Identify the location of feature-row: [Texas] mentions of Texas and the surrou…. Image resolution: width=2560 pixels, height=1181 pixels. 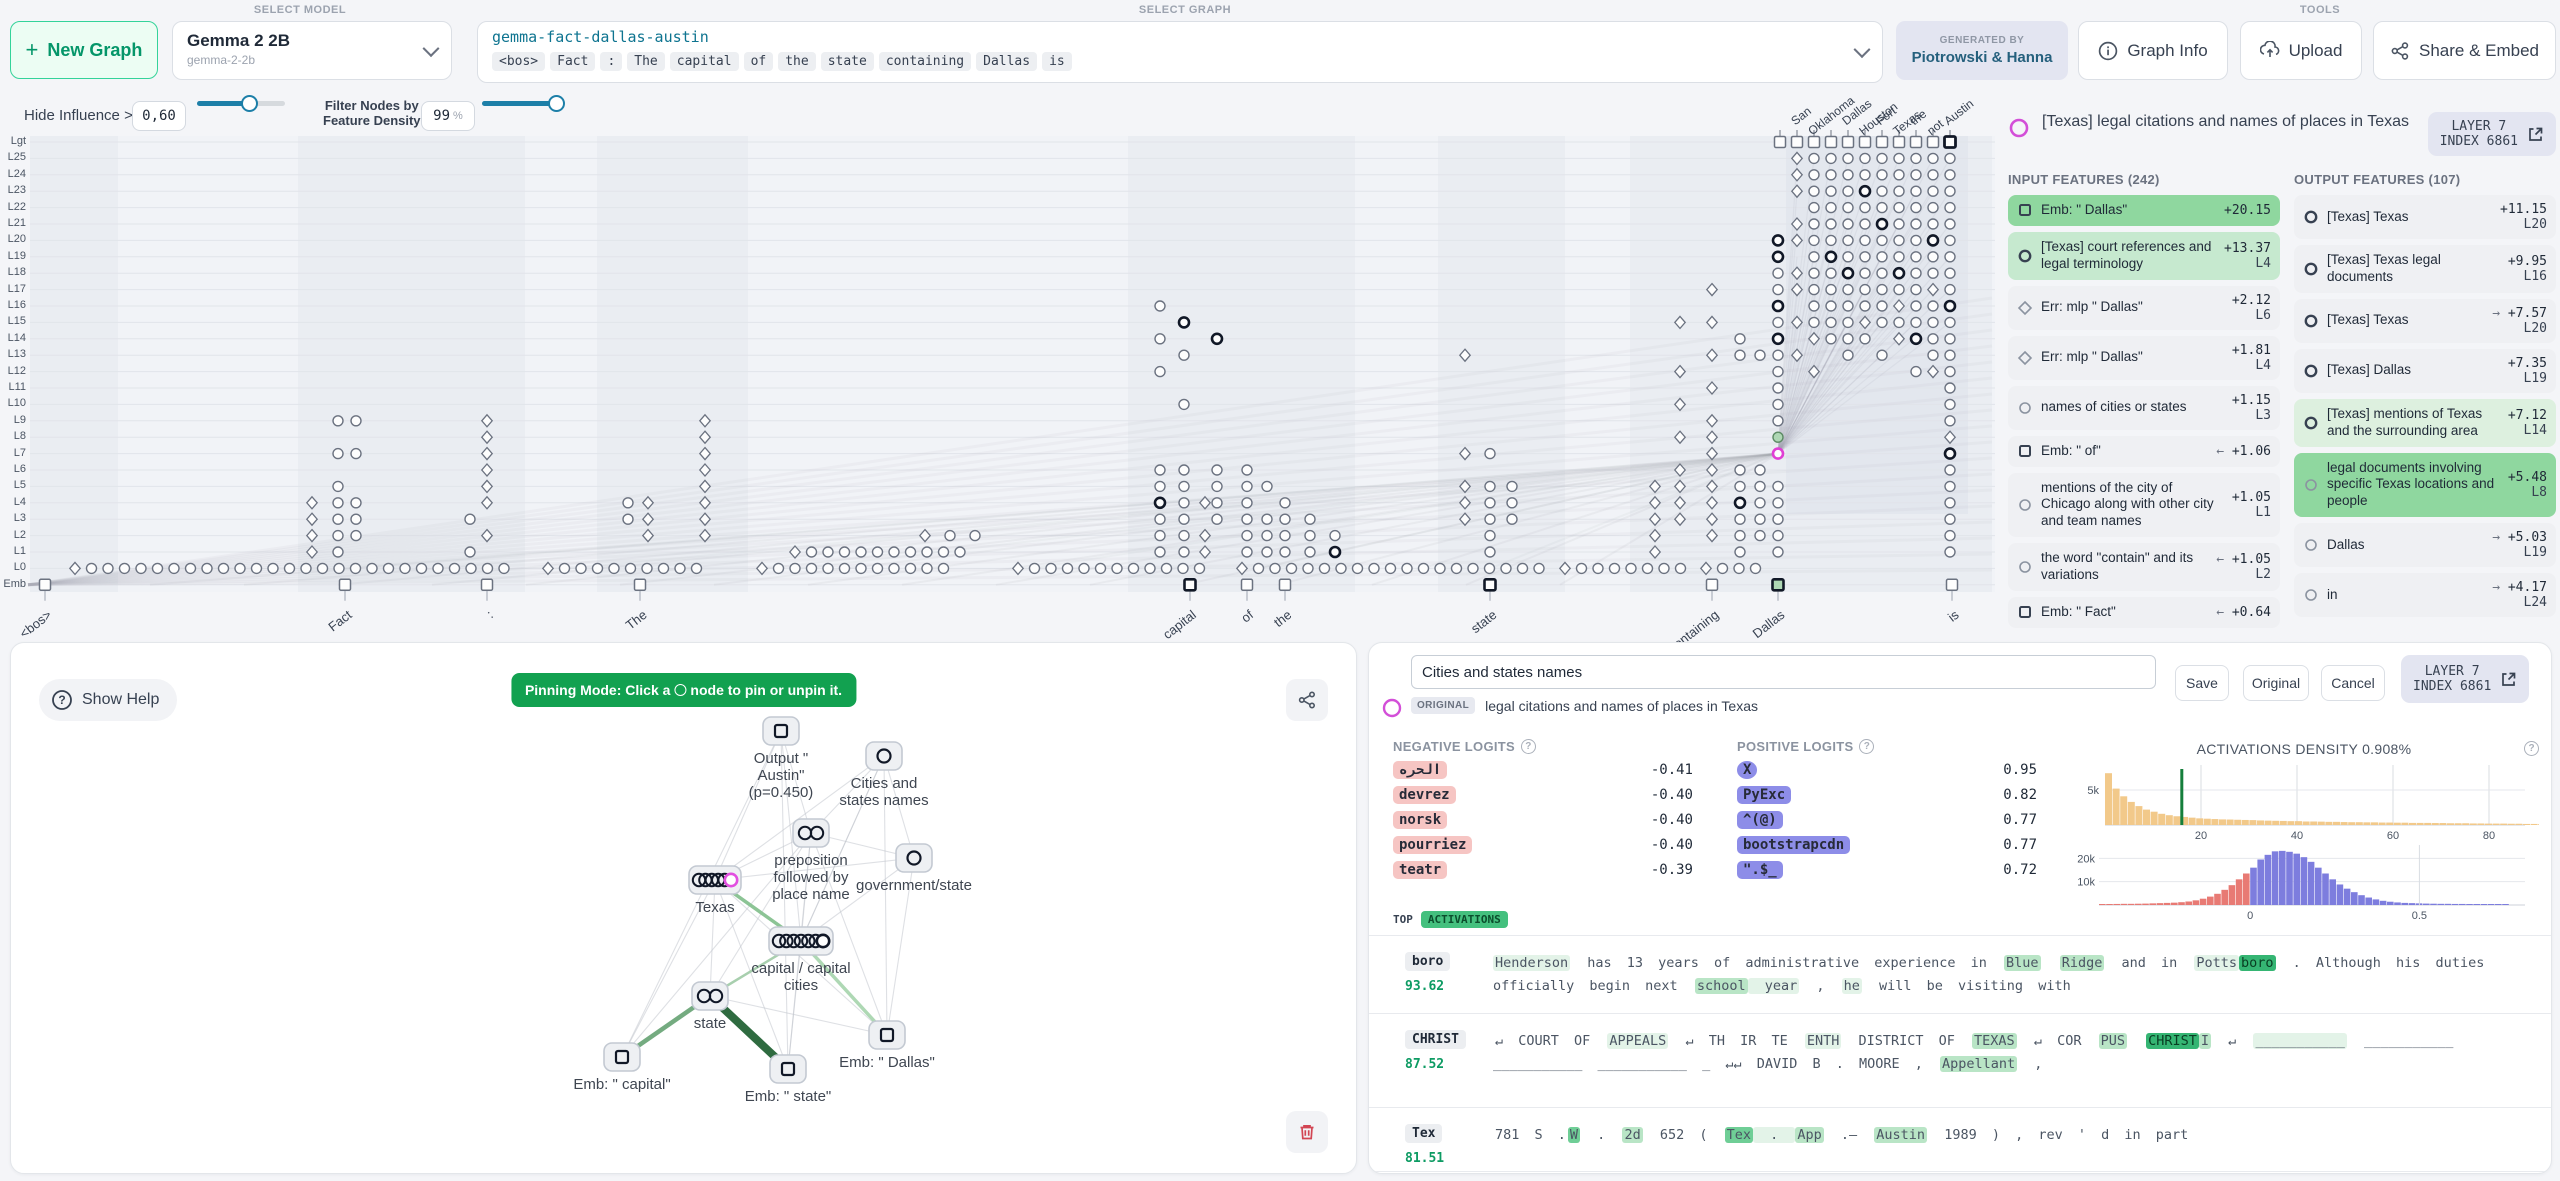
(2425, 422).